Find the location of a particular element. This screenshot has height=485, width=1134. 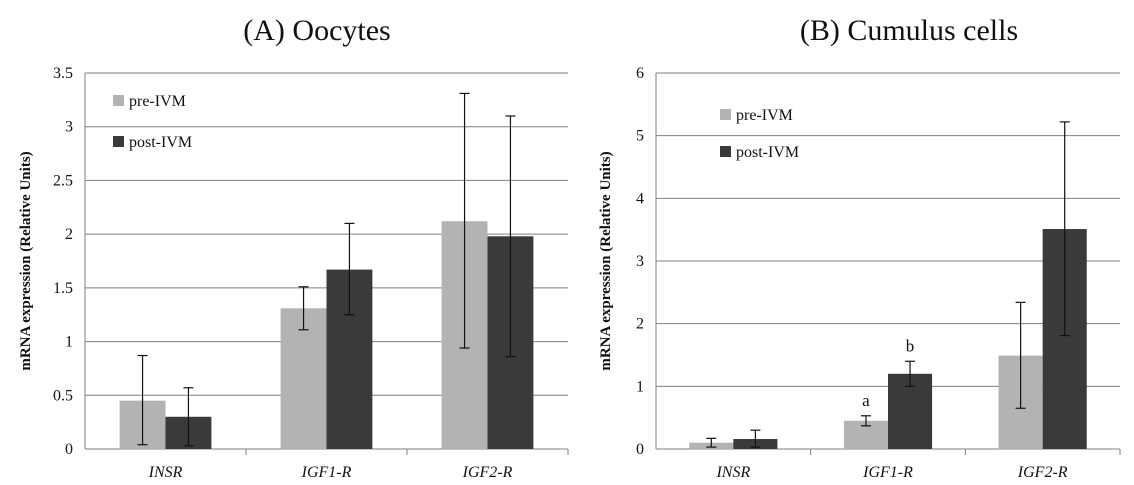

chart-title: (A) Oocytes is located at coordinates (316, 30).